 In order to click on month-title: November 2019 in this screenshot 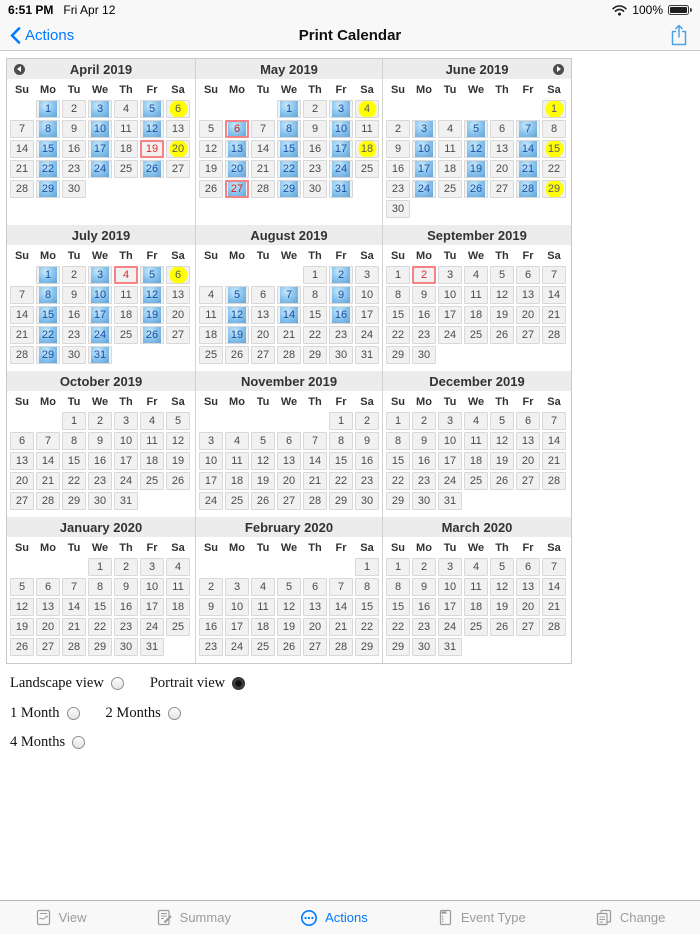, I will do `click(289, 381)`.